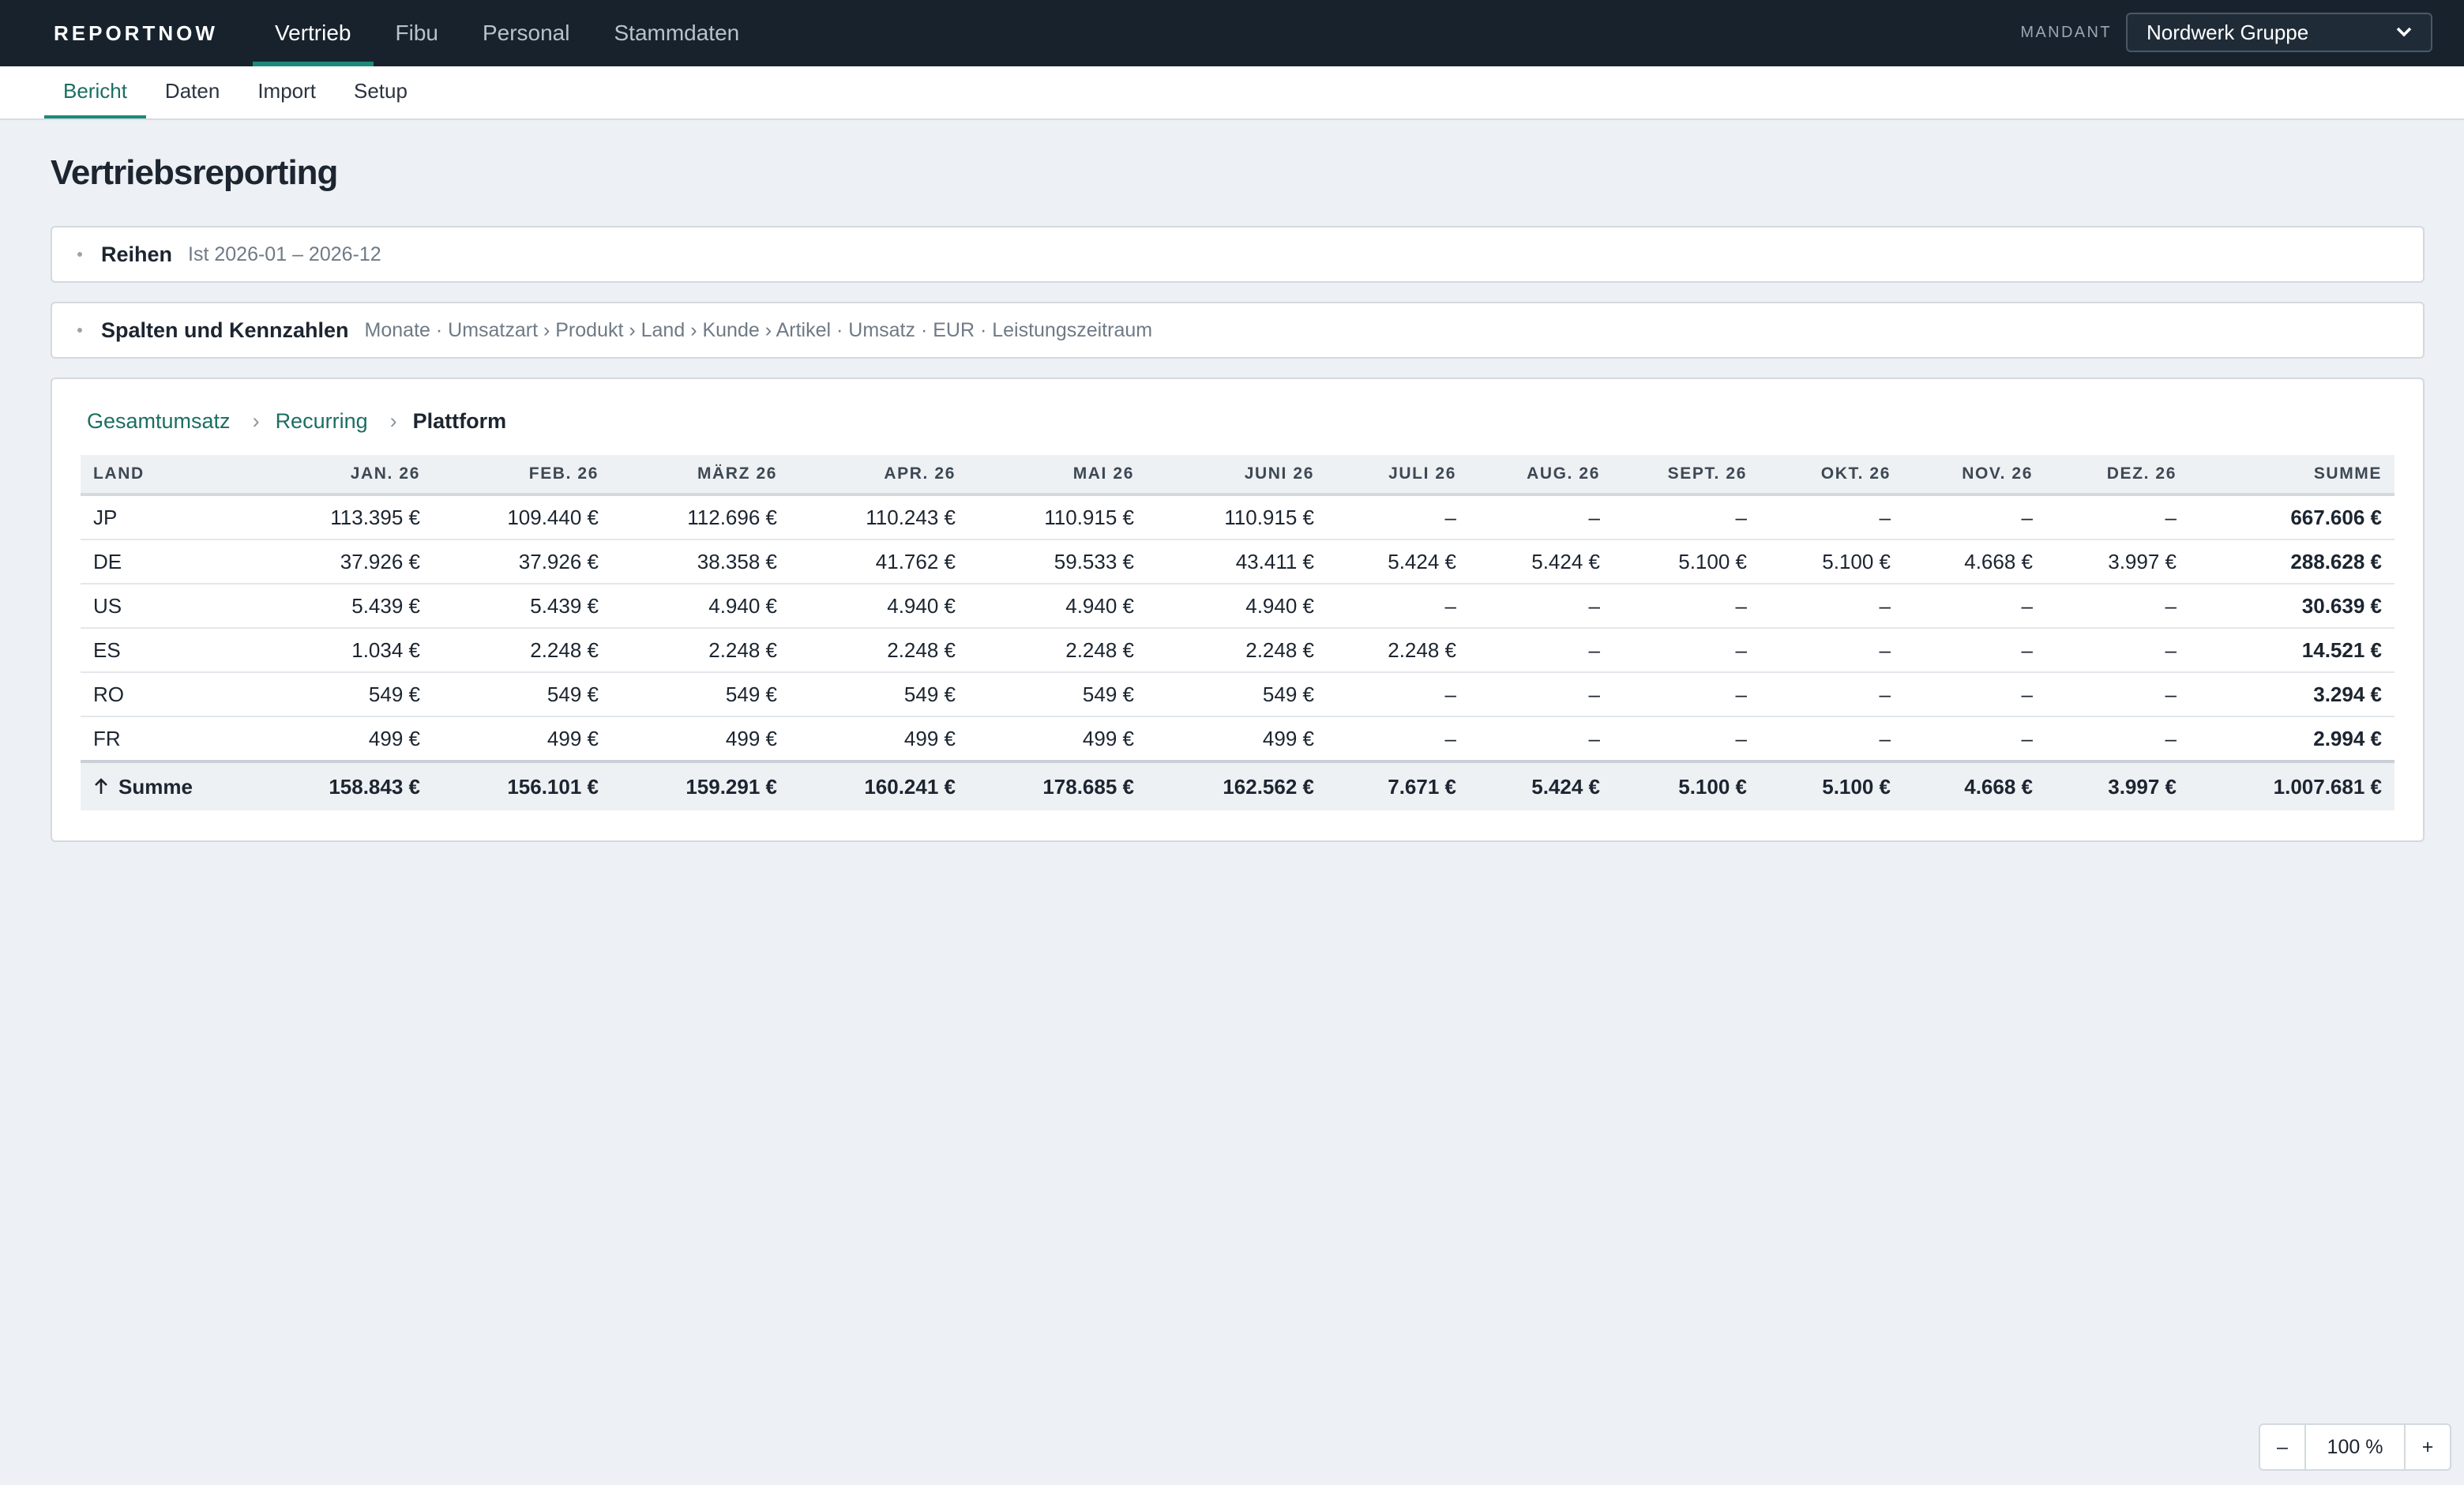  What do you see at coordinates (284, 254) in the screenshot?
I see `filter-value: Ist 2026-01 – 2026-12` at bounding box center [284, 254].